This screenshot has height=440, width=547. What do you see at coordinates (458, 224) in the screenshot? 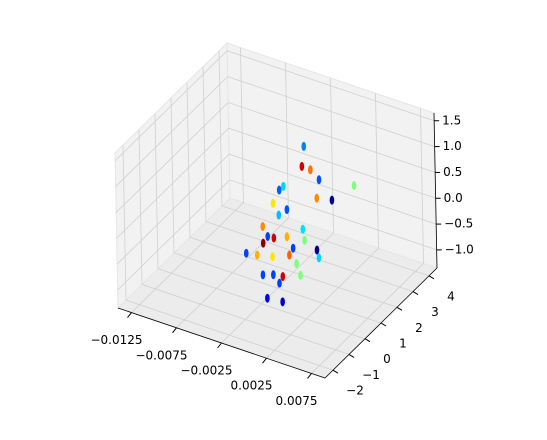
I see `z-tick-label: −0.5` at bounding box center [458, 224].